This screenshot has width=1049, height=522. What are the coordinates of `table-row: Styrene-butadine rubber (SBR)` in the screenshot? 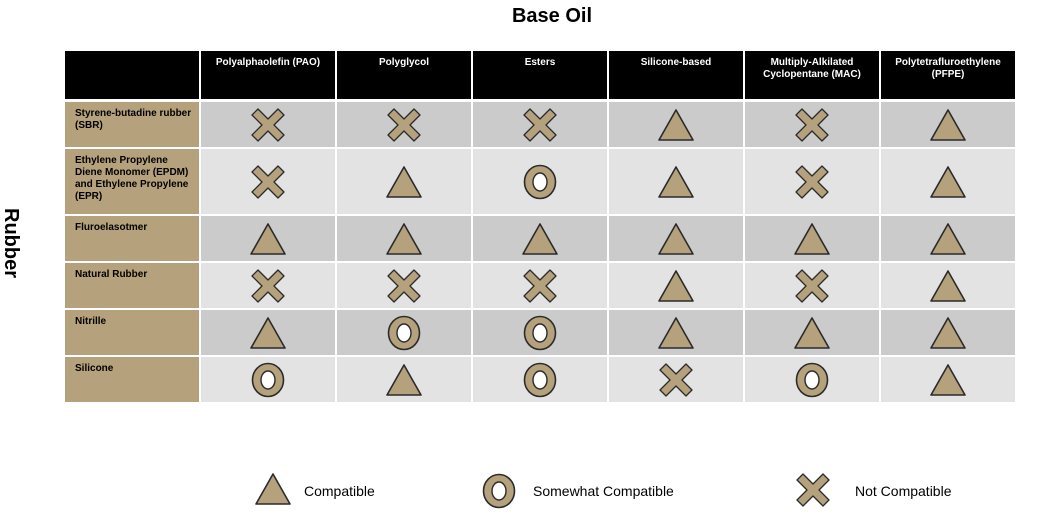 It's located at (540, 125).